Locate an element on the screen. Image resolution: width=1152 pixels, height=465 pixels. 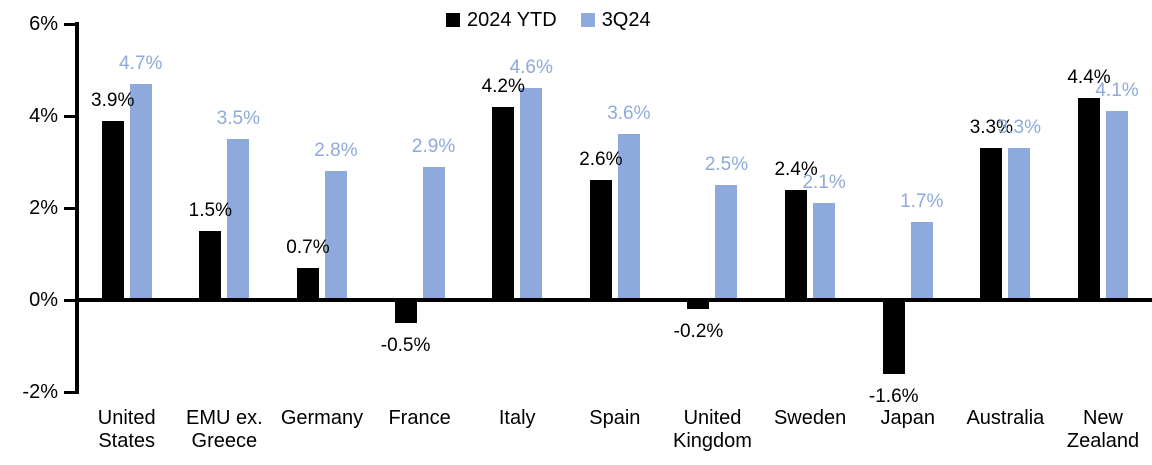
bar-2024-ytd-spain is located at coordinates (600, 240).